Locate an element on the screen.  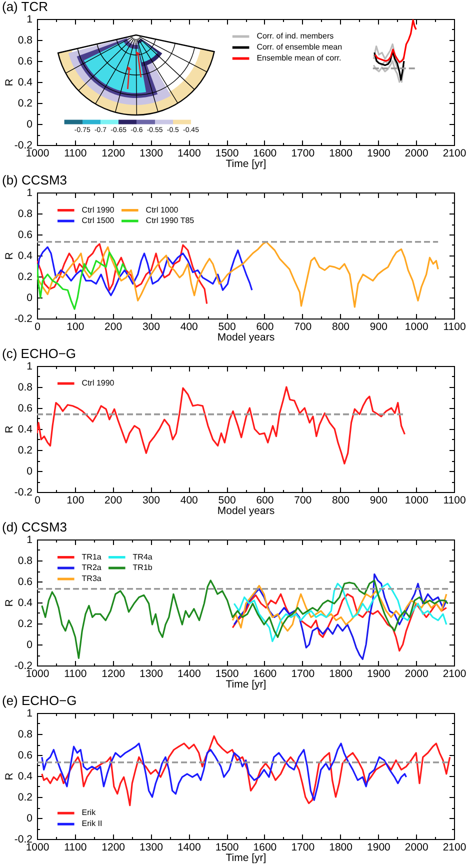
y-tick-label: -0.2 is located at coordinates (23, 319).